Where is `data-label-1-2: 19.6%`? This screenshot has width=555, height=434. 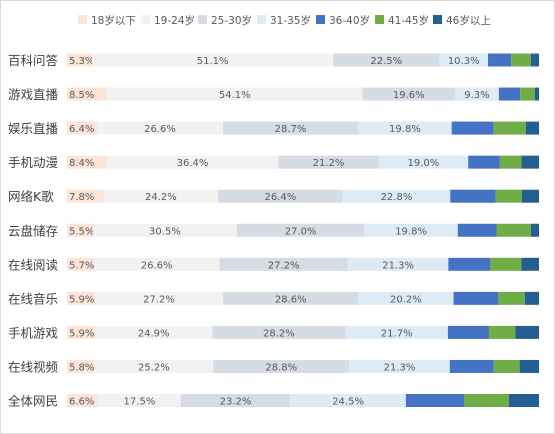
data-label-1-2: 19.6% is located at coordinates (409, 95).